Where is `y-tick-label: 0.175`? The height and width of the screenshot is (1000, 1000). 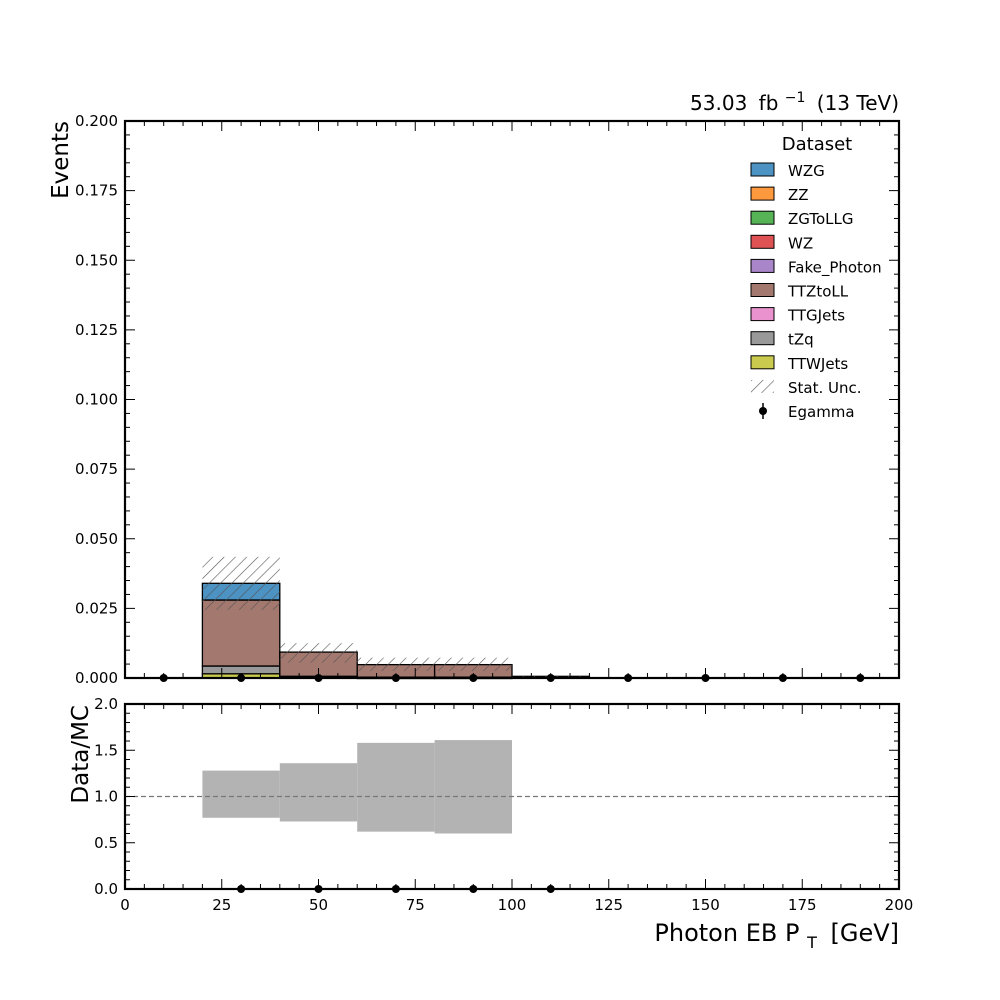 y-tick-label: 0.175 is located at coordinates (96, 191).